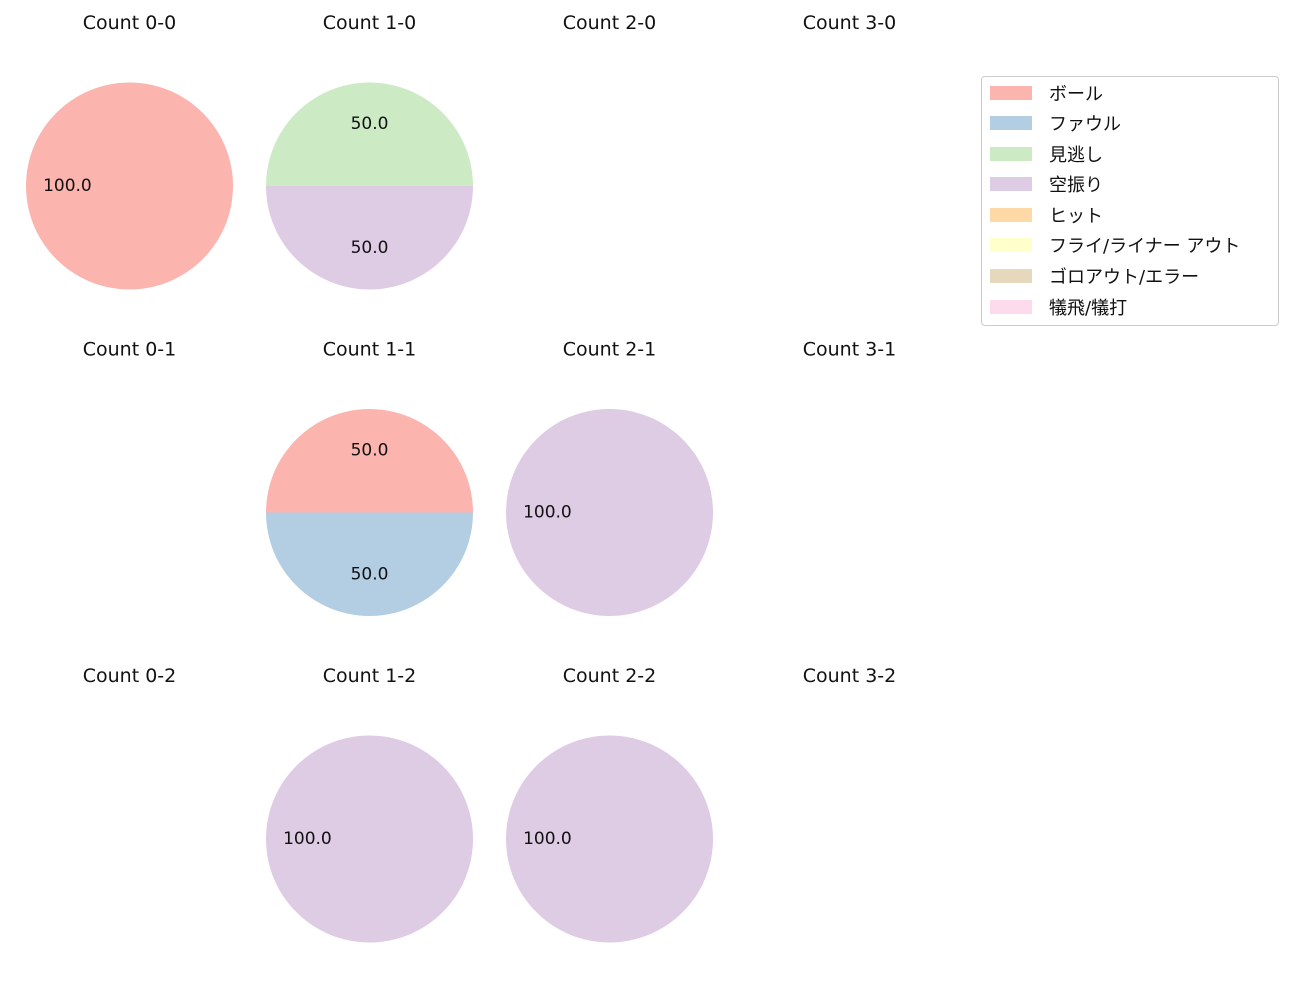 The image size is (1300, 1000). I want to click on pie-panel: Count 3-1, so click(850, 350).